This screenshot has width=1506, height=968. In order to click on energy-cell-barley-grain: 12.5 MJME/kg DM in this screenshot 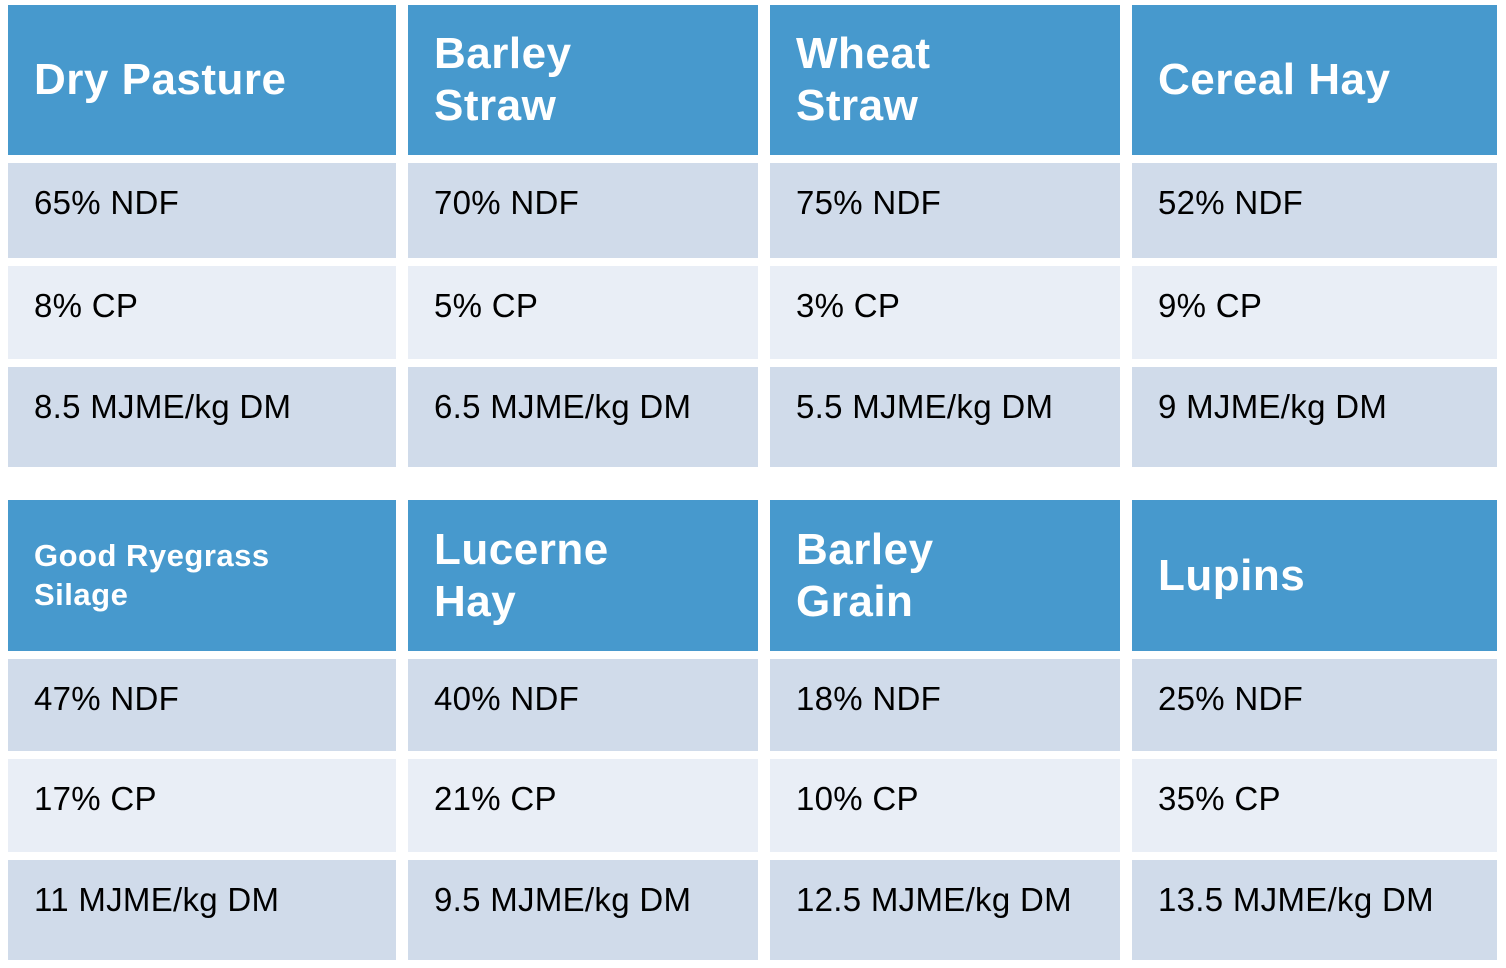, I will do `click(945, 910)`.